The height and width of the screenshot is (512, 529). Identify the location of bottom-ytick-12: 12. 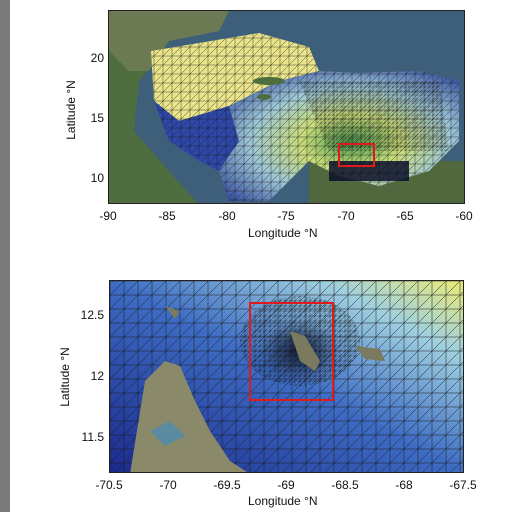
(97, 376).